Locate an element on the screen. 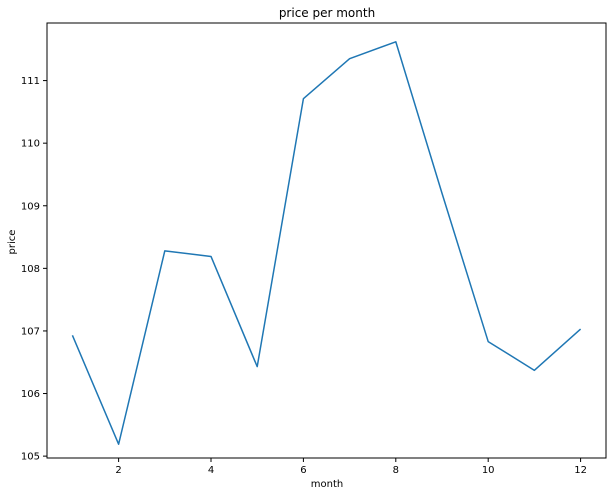 The image size is (612, 496). x-axis-label: month is located at coordinates (327, 484).